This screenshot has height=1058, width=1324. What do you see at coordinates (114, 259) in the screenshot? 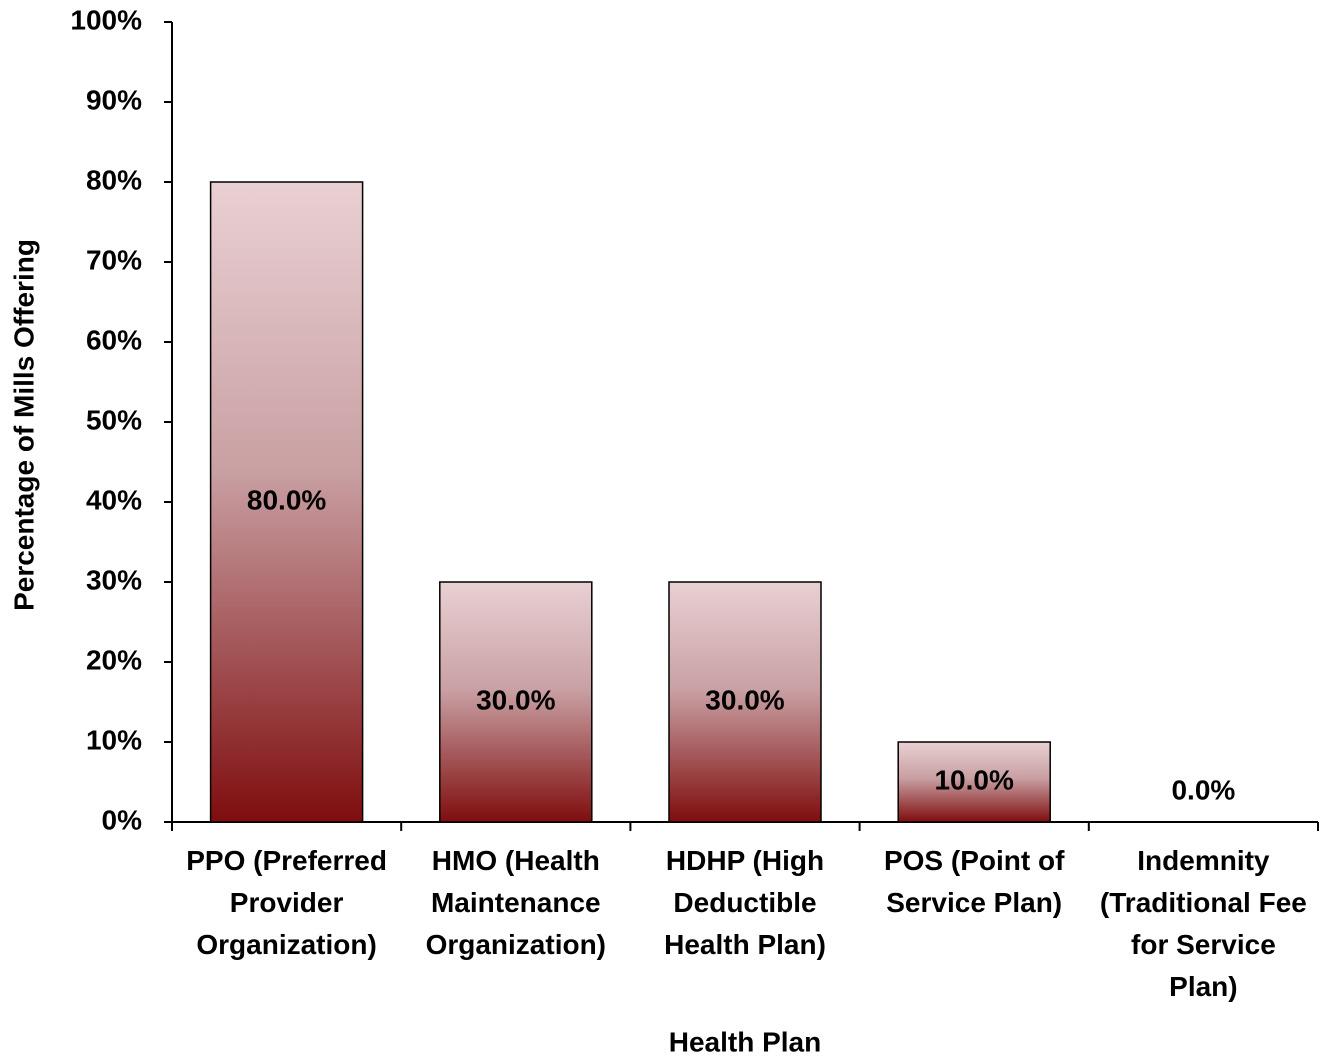
I see `y-tick-label: 70%` at bounding box center [114, 259].